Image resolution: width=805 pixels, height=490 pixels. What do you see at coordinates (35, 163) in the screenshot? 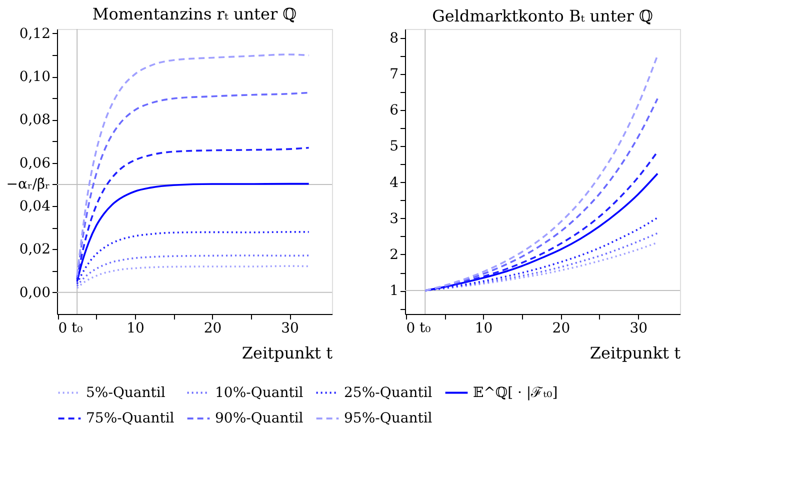
I see `y-tick-label: 0,06` at bounding box center [35, 163].